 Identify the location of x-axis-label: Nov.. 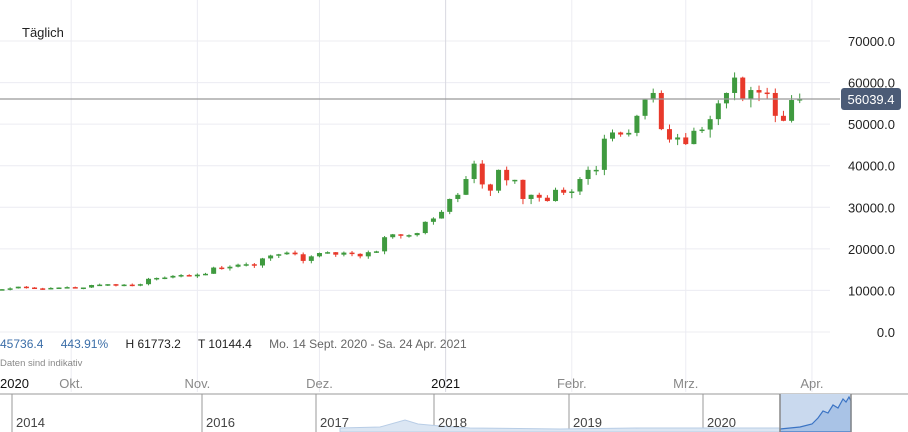
(197, 383).